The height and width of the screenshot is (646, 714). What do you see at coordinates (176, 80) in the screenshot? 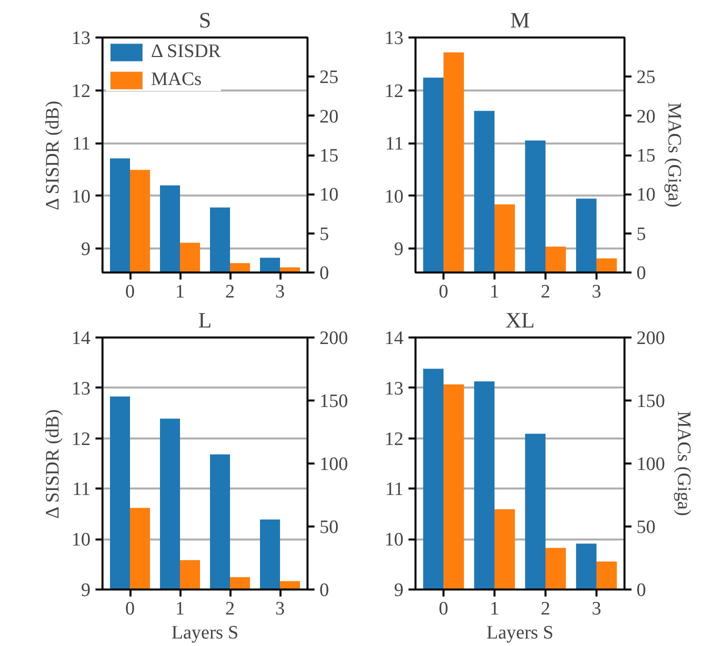
I see `legend-label: MACs` at bounding box center [176, 80].